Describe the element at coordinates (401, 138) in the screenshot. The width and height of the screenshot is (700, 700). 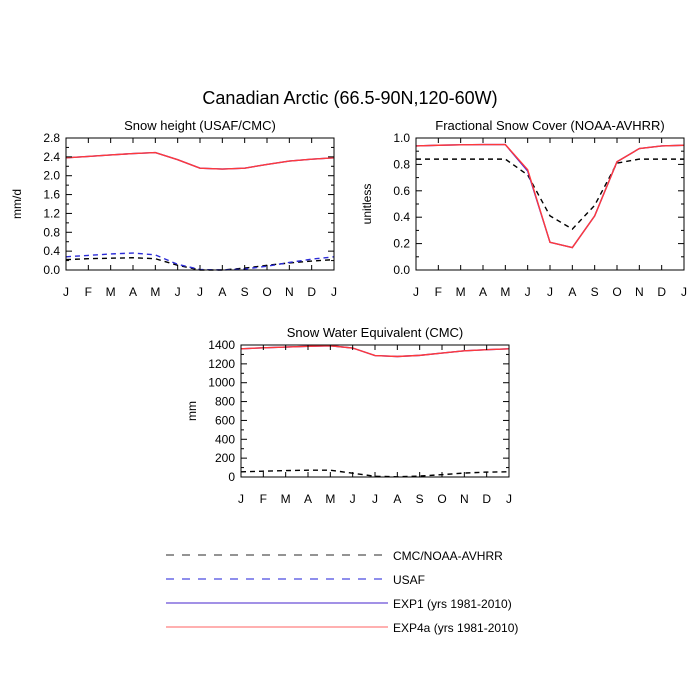
I see `y-tick-label: 1.0` at that location.